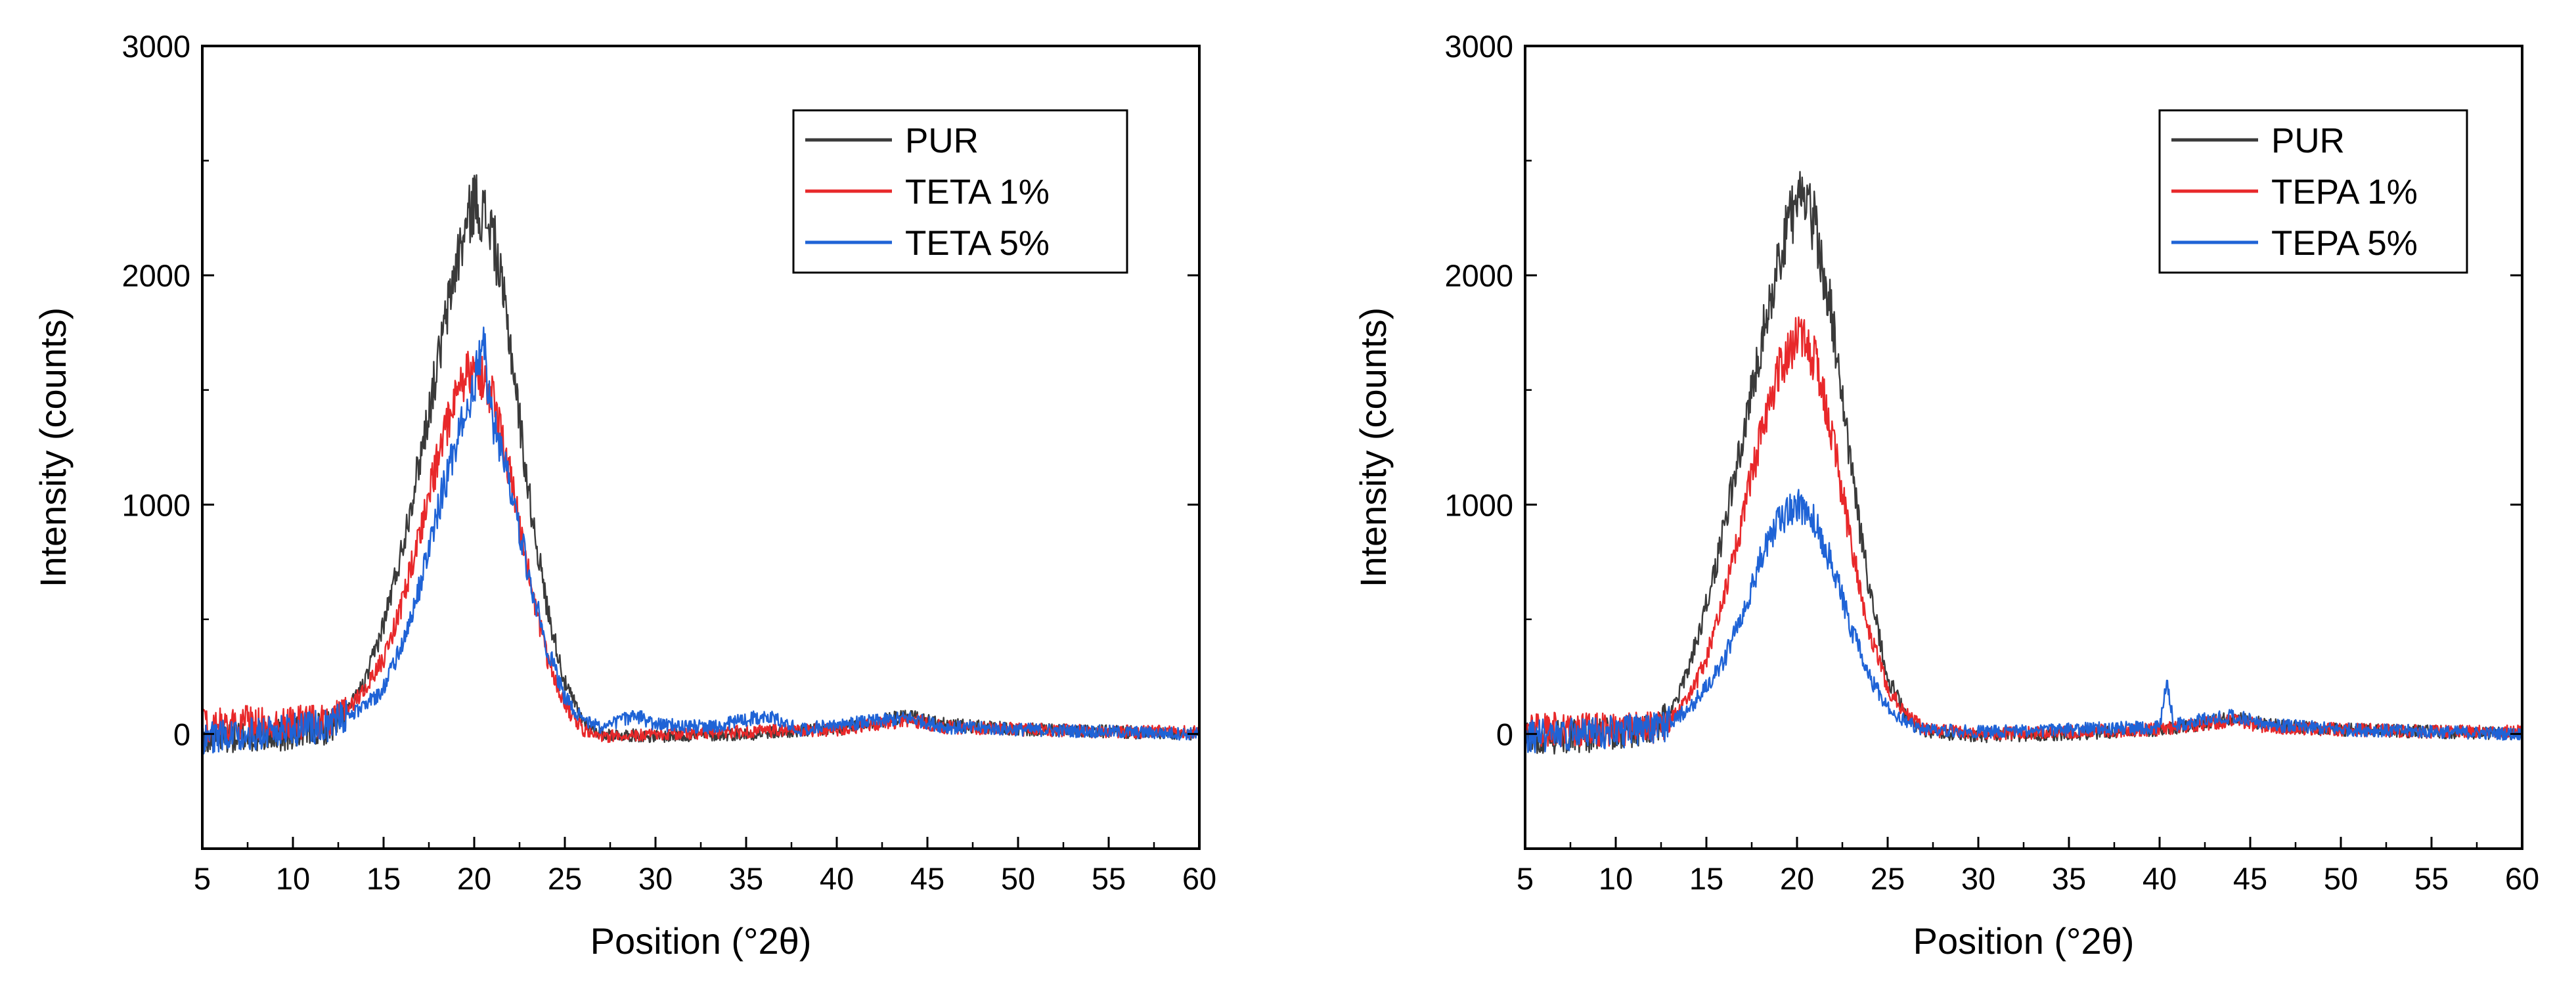  Describe the element at coordinates (2344, 244) in the screenshot. I see `legend-label: TEPA 5%` at that location.